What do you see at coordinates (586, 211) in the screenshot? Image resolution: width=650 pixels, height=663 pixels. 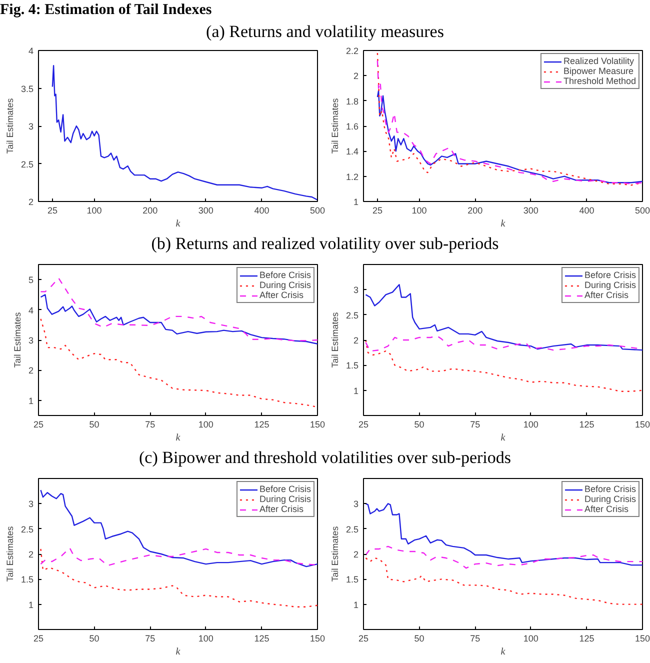 I see `x-tick-label: 400` at bounding box center [586, 211].